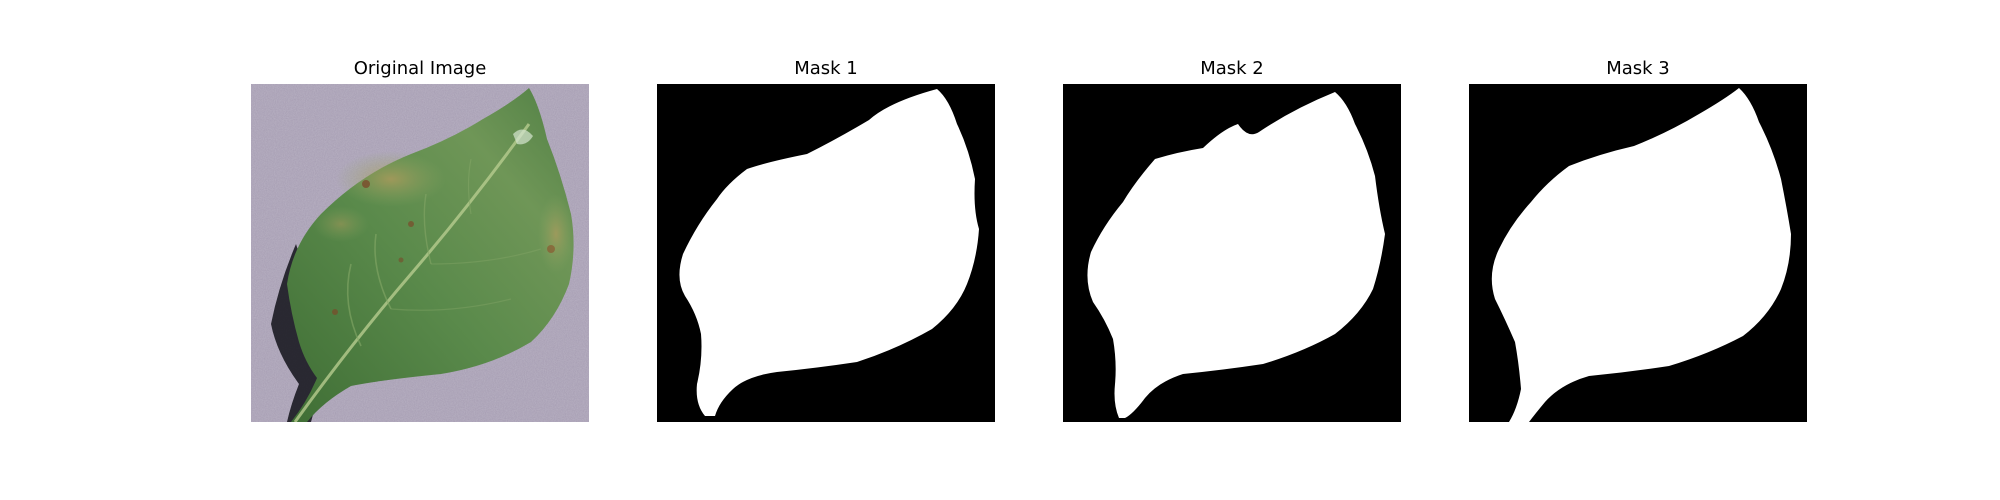  I want to click on panel-mask-3: Mask 3, so click(1638, 241).